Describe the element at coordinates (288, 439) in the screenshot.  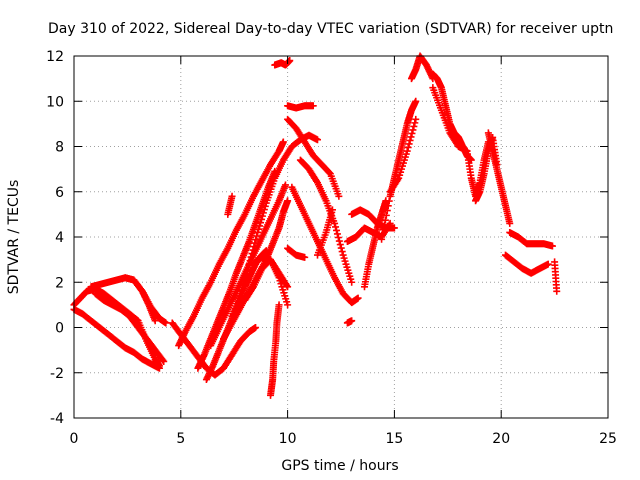
I see `x-tick-label: 10` at that location.